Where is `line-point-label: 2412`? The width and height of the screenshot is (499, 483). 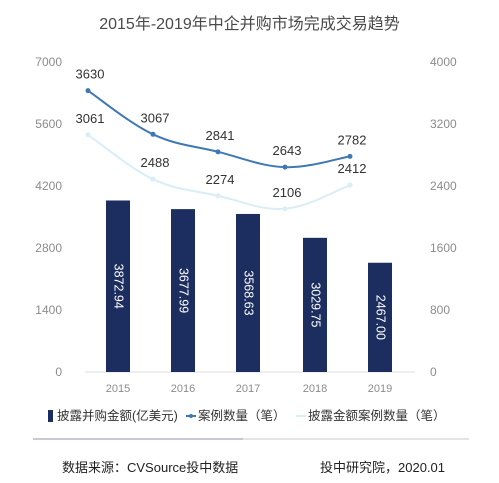
line-point-label: 2412 is located at coordinates (352, 168).